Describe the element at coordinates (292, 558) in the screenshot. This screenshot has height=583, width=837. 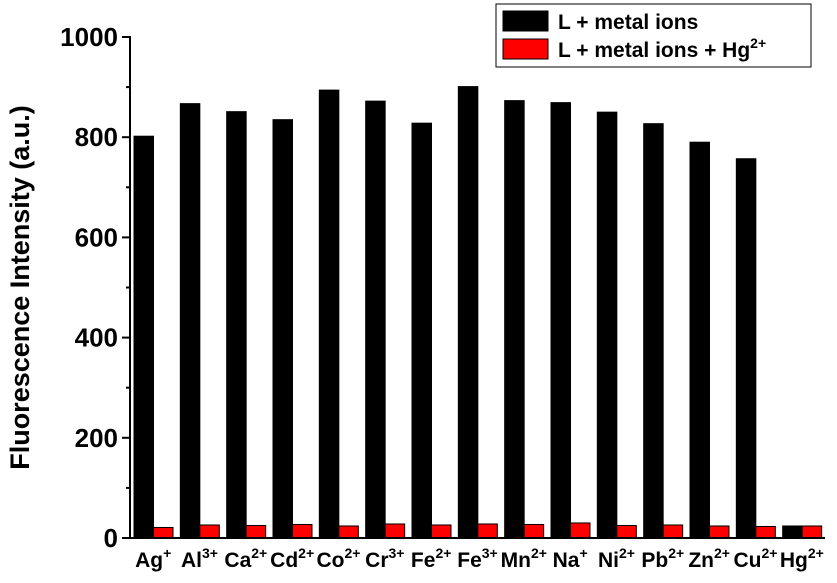
I see `x-tick-label-cd-3: Cd2+` at that location.